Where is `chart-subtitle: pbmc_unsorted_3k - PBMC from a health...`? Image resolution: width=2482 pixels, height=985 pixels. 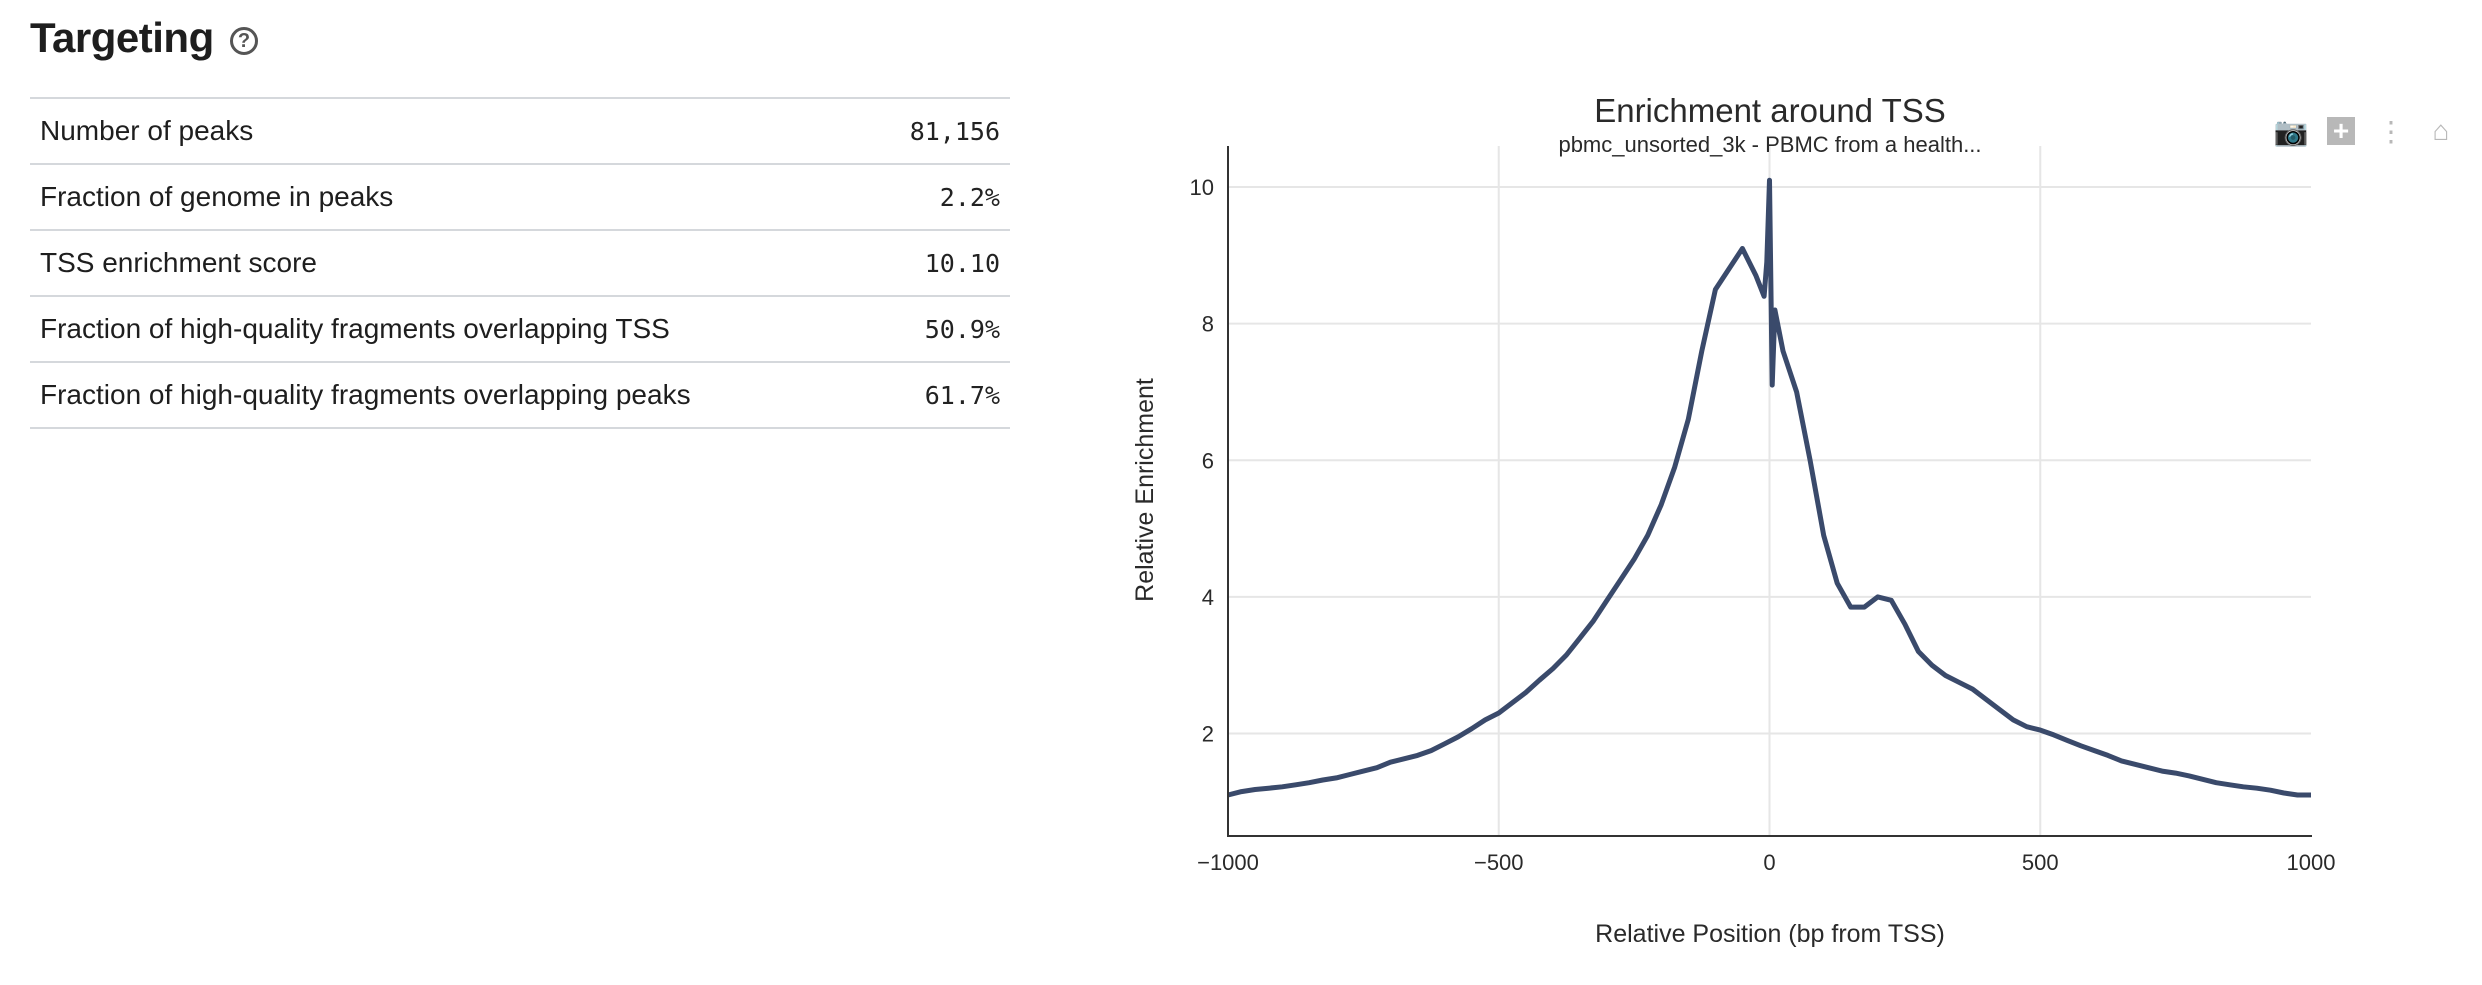 chart-subtitle: pbmc_unsorted_3k - PBMC from a health... is located at coordinates (1769, 144).